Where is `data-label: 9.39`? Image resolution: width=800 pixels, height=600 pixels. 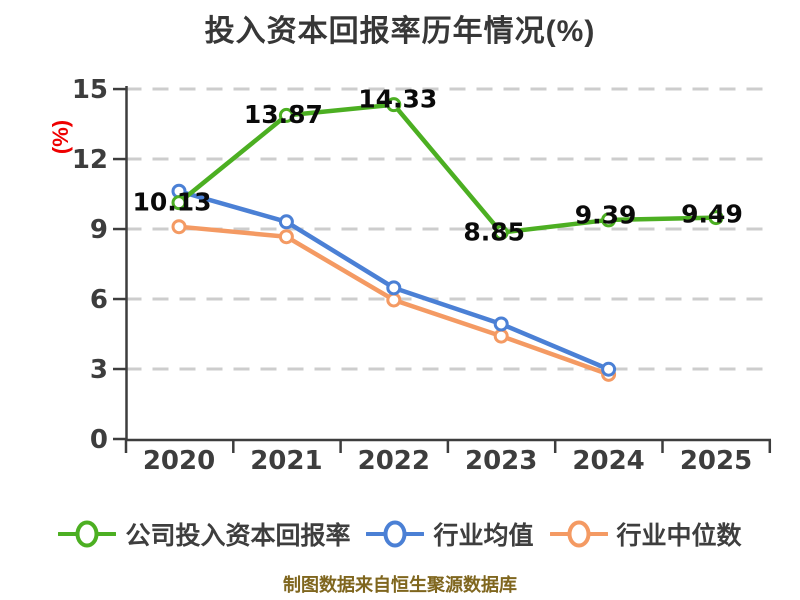 data-label: 9.39 is located at coordinates (606, 215).